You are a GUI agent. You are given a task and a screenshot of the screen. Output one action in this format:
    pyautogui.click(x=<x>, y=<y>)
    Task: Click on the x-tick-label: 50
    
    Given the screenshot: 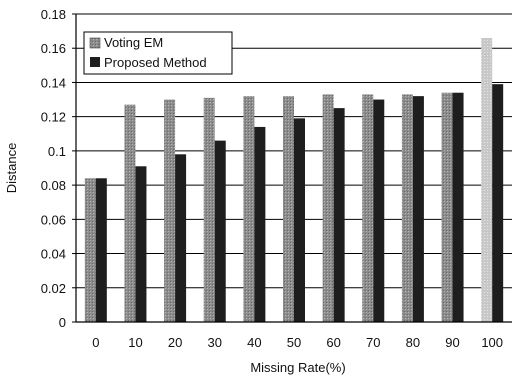 What is the action you would take?
    pyautogui.click(x=294, y=342)
    